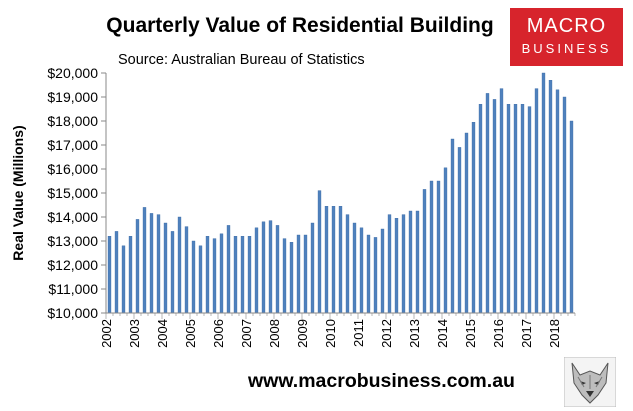 The width and height of the screenshot is (633, 411). Describe the element at coordinates (470, 333) in the screenshot. I see `x-tick-label: 2015` at that location.